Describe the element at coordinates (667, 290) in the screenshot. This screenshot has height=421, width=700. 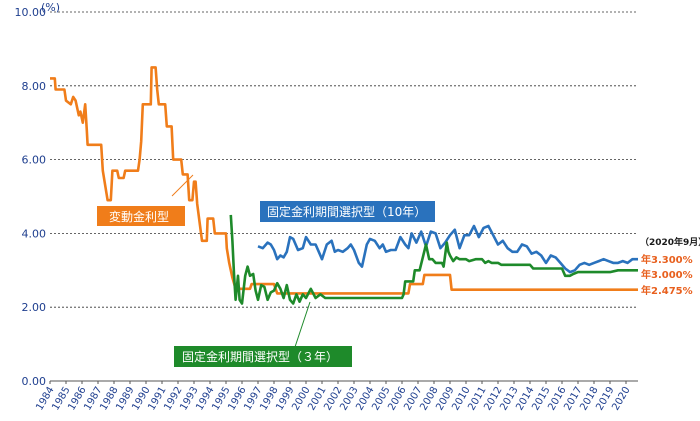
I see `end-value-variable: 年2.475%` at that location.